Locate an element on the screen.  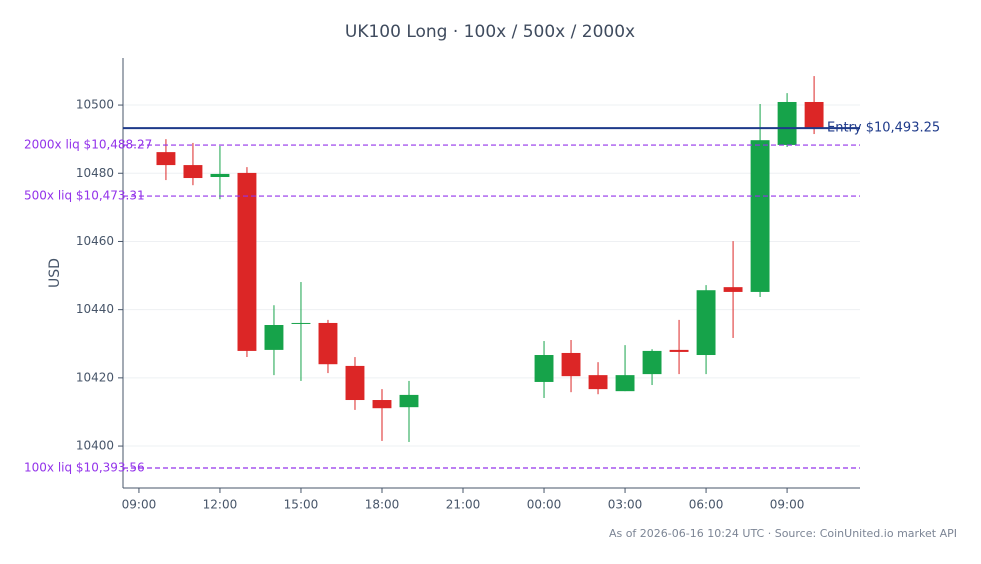
x-tick-label: 06:00 is located at coordinates (706, 505).